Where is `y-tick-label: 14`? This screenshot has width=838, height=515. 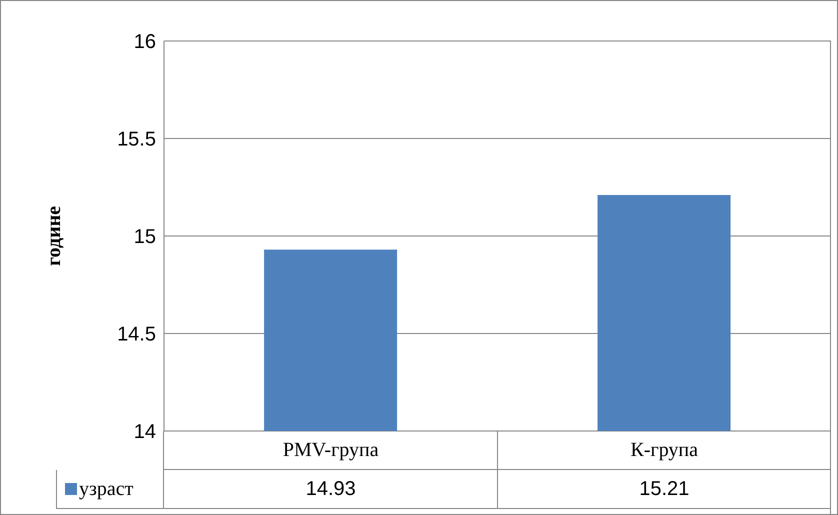 y-tick-label: 14 is located at coordinates (145, 432).